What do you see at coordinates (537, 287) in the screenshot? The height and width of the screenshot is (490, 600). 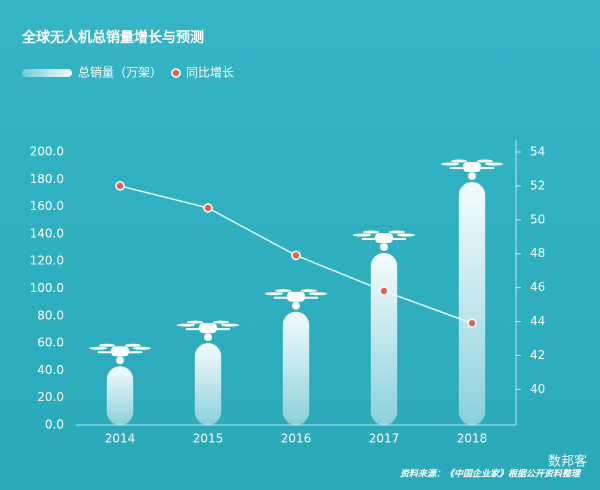 I see `y2-tick-label: 46` at bounding box center [537, 287].